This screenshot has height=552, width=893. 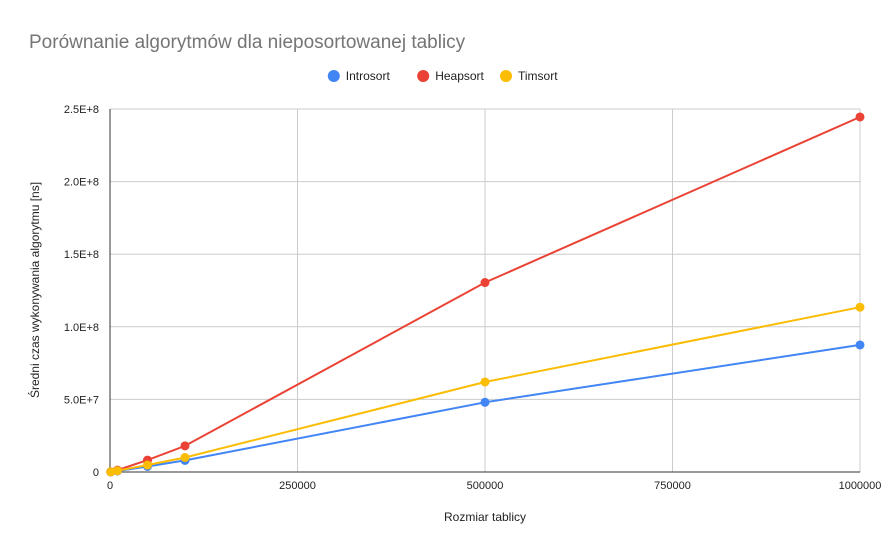 I want to click on y-tick-label: 1.0E+8, so click(x=81, y=328).